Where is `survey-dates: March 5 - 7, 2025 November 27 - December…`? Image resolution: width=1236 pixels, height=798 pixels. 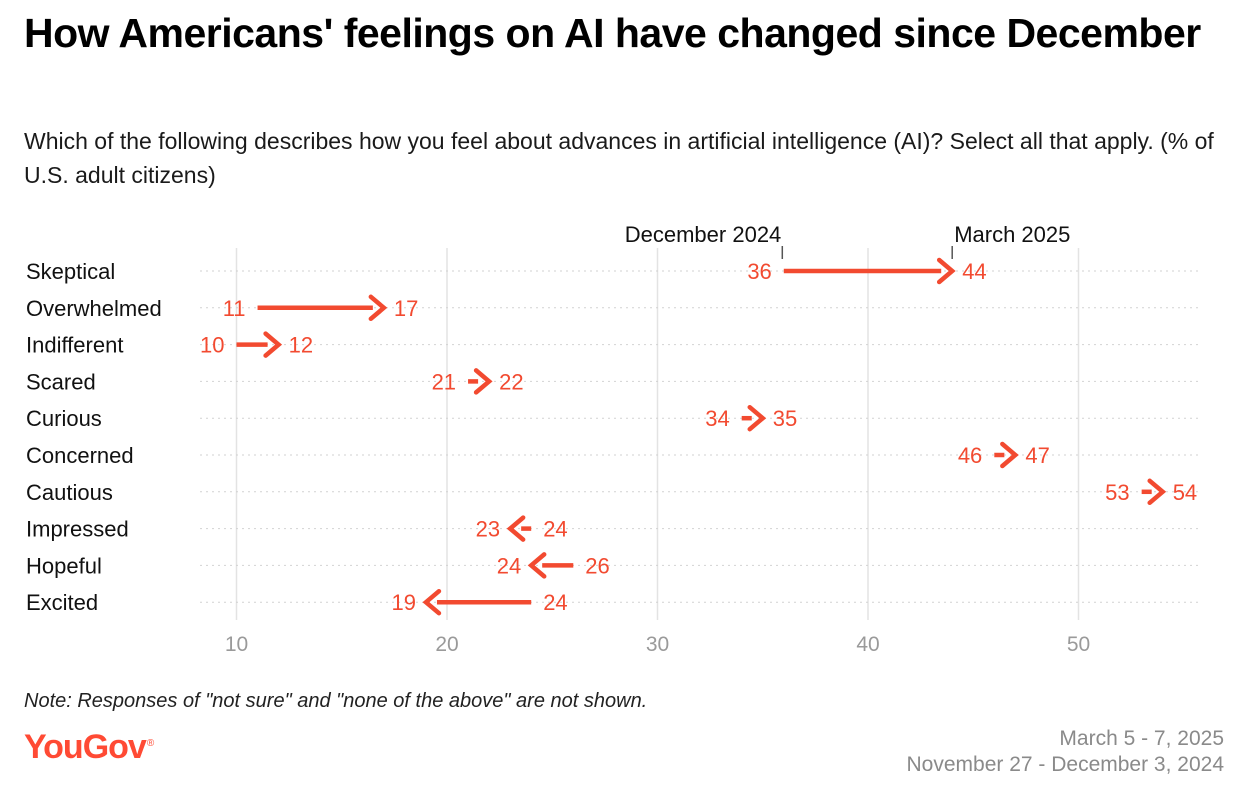
survey-dates: March 5 - 7, 2025 November 27 - December… is located at coordinates (1066, 752).